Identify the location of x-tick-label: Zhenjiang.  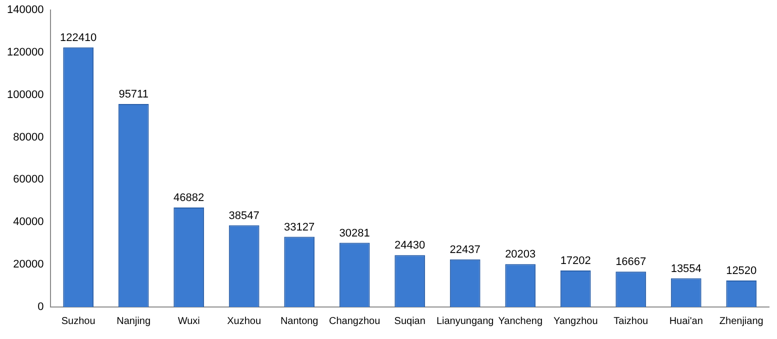
(741, 321).